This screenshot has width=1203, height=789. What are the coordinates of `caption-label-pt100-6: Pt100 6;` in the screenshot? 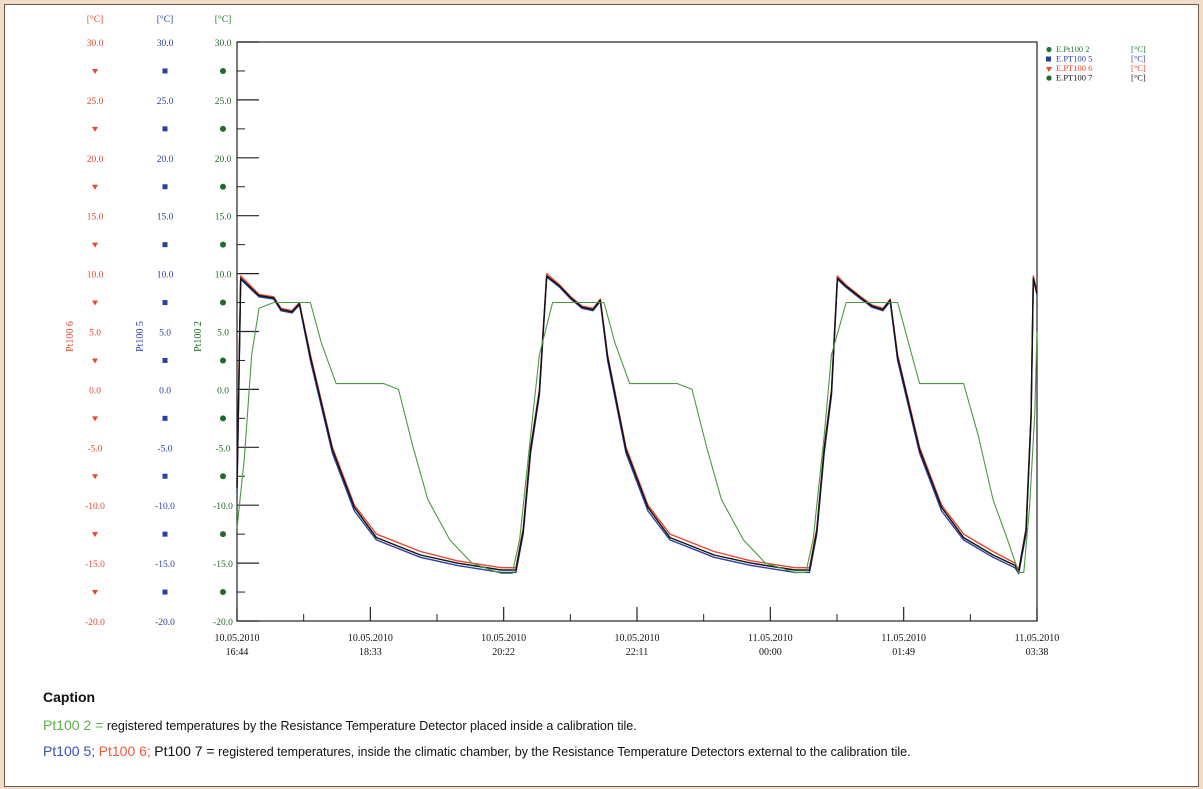 It's located at (124, 751).